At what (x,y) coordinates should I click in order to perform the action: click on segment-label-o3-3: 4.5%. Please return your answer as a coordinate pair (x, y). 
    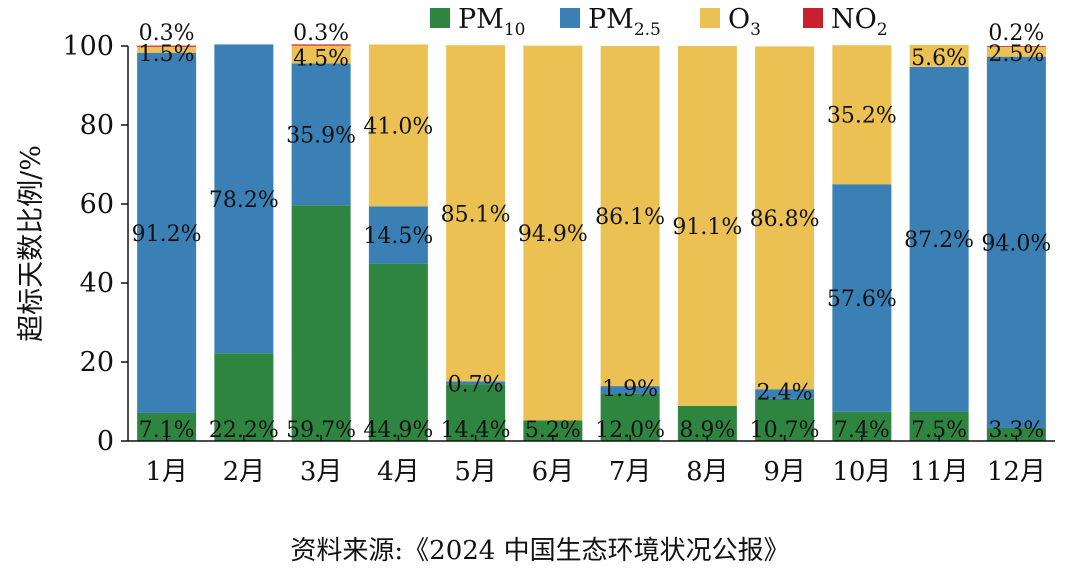
    Looking at the image, I should click on (321, 59).